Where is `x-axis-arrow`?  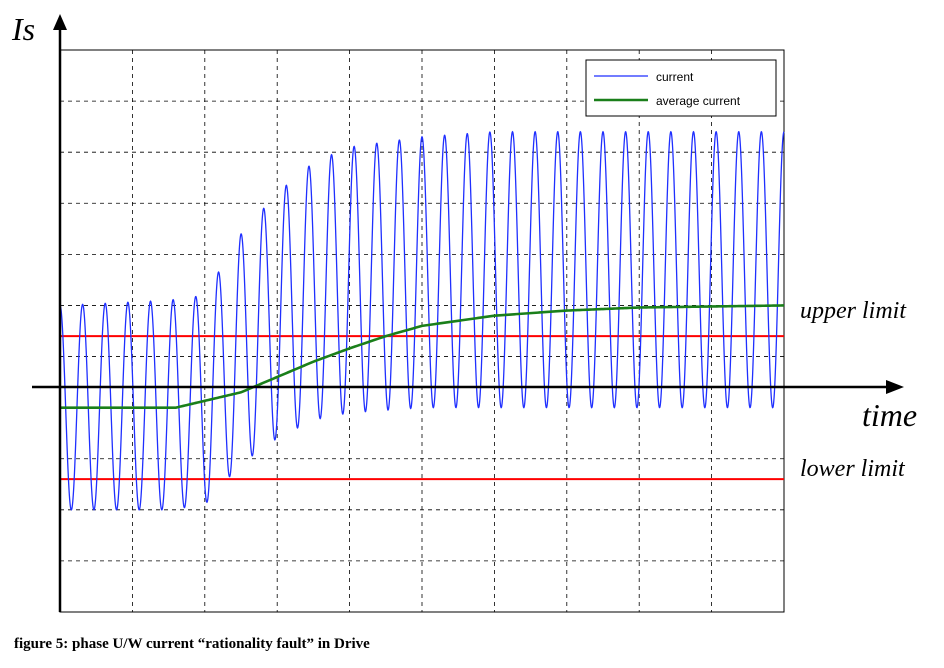 x-axis-arrow is located at coordinates (895, 387).